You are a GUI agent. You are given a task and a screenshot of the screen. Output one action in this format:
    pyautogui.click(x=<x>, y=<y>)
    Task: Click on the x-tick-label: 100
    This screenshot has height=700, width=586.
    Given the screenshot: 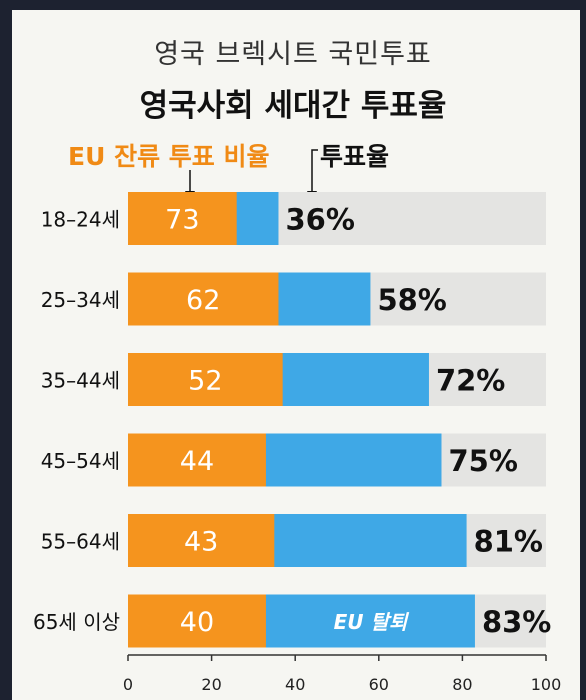 What is the action you would take?
    pyautogui.click(x=546, y=684)
    